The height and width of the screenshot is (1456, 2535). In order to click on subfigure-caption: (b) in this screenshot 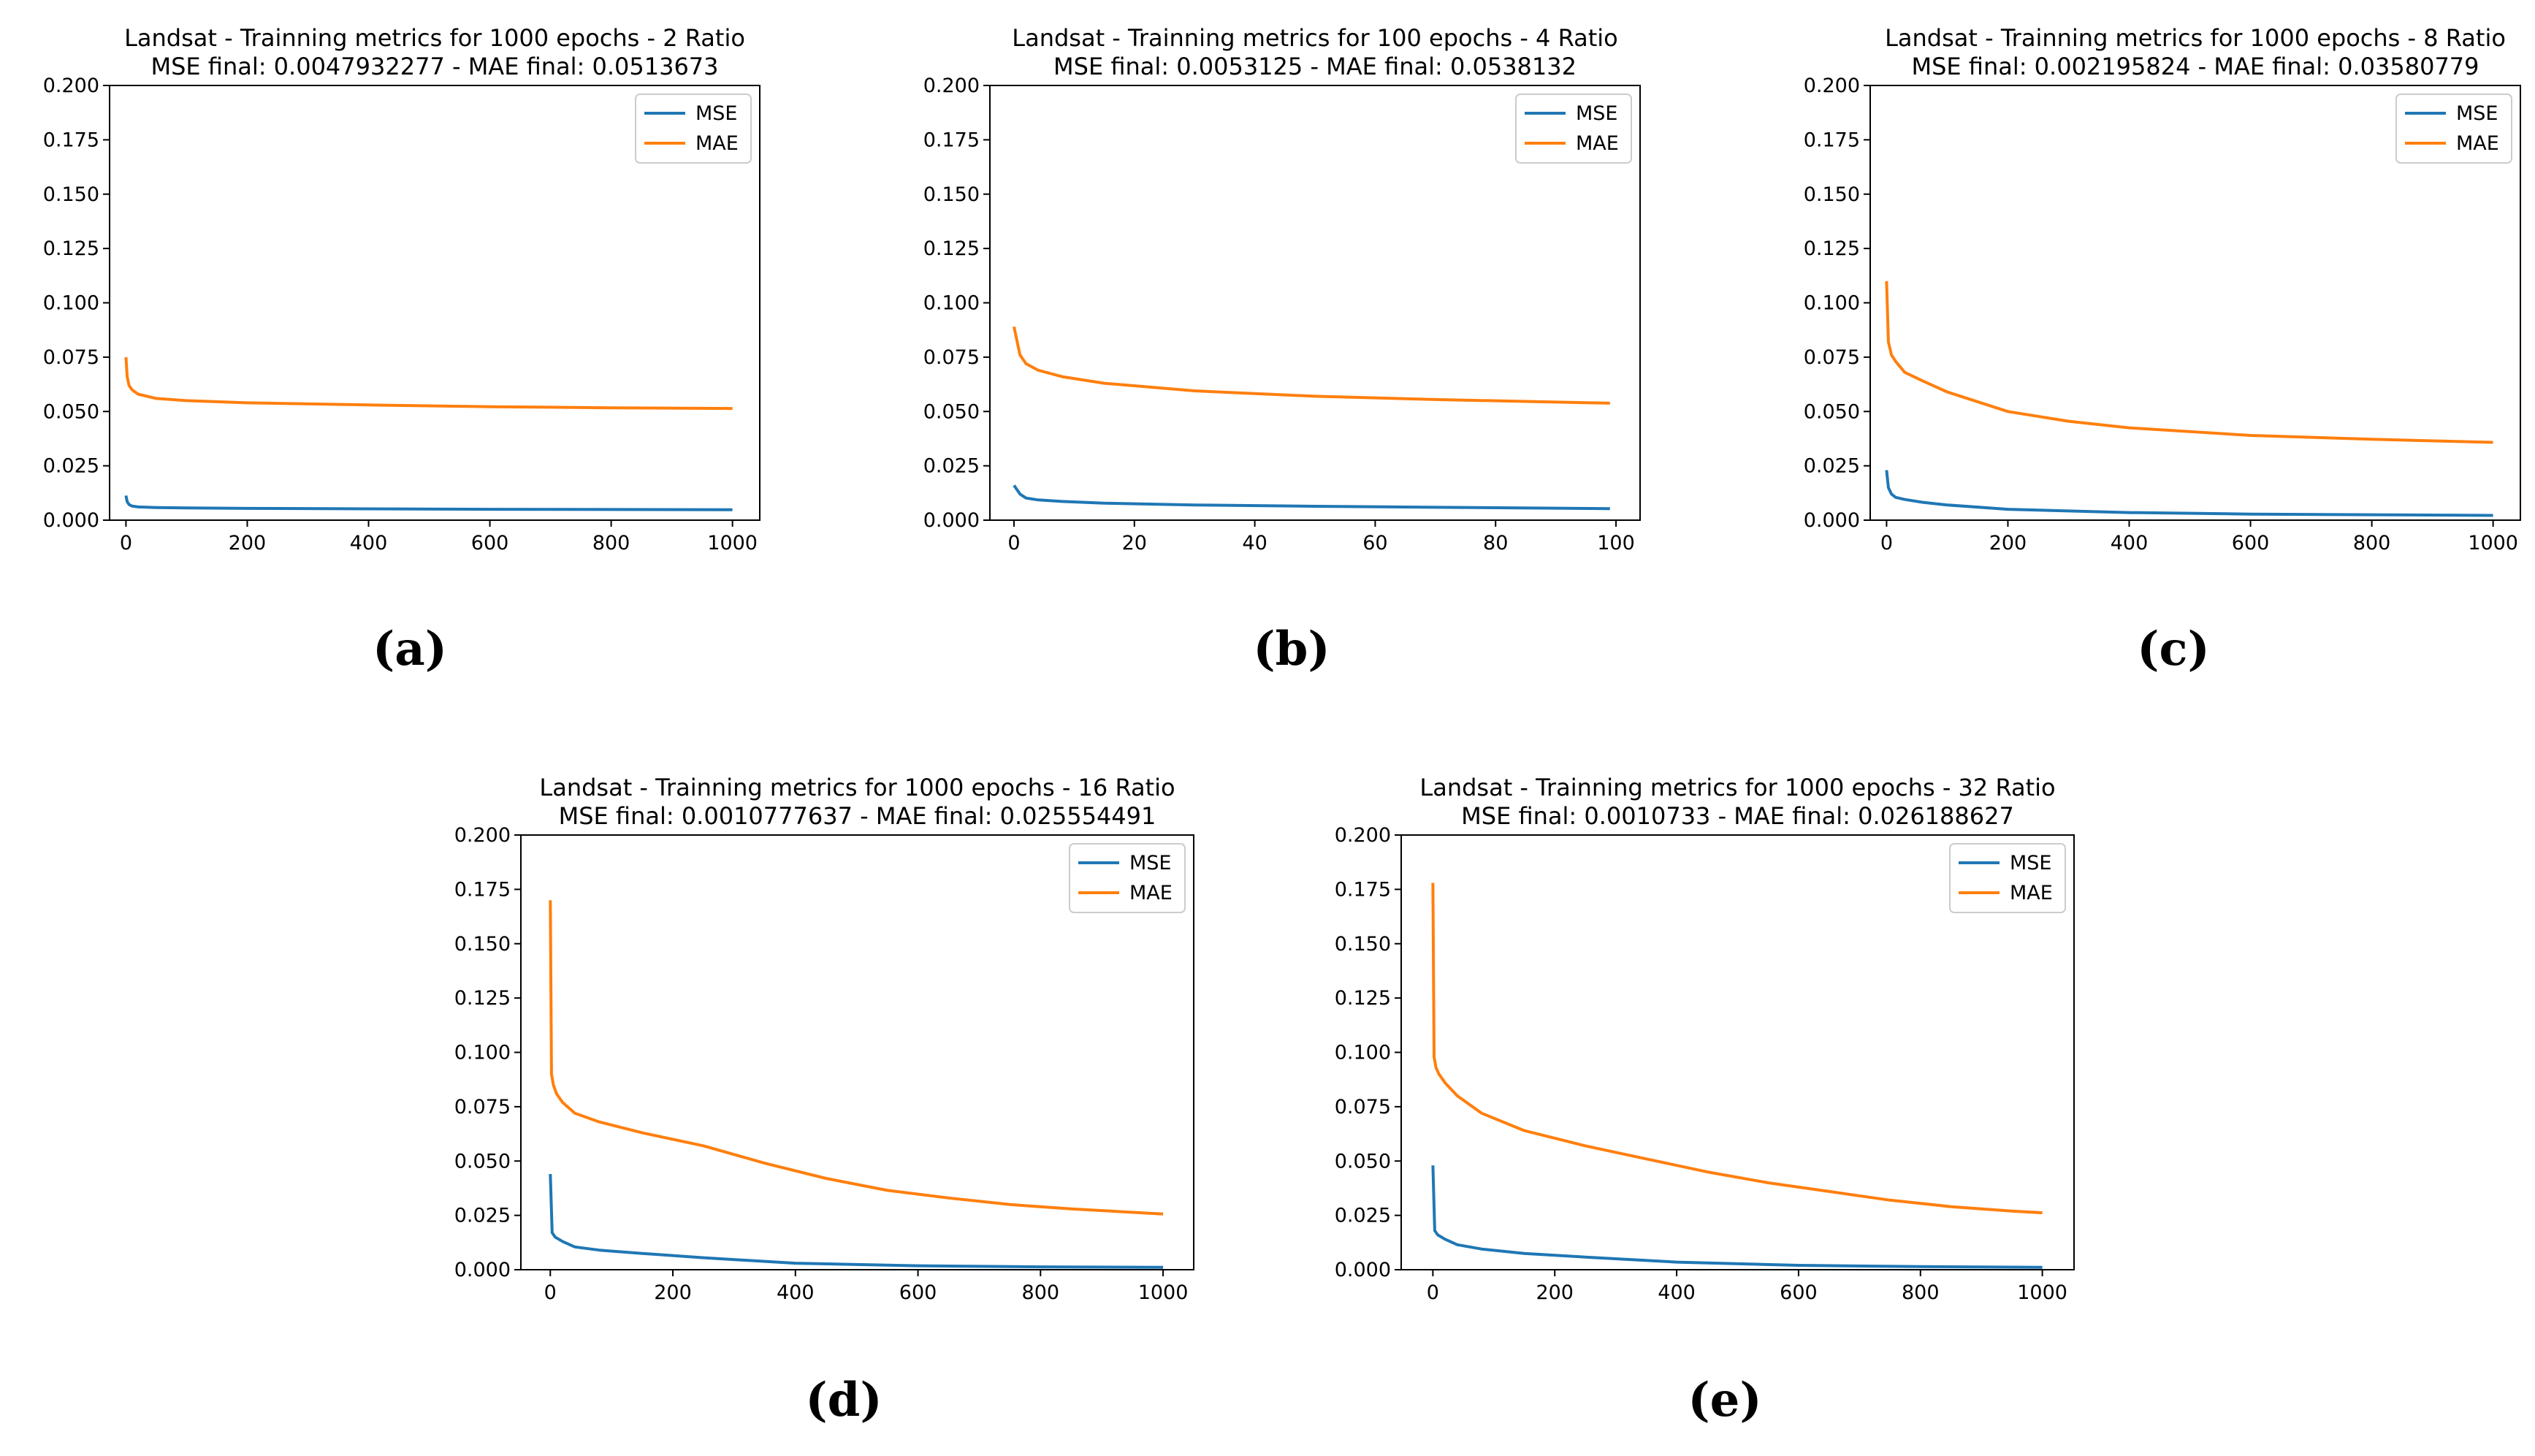, I will do `click(1291, 649)`.